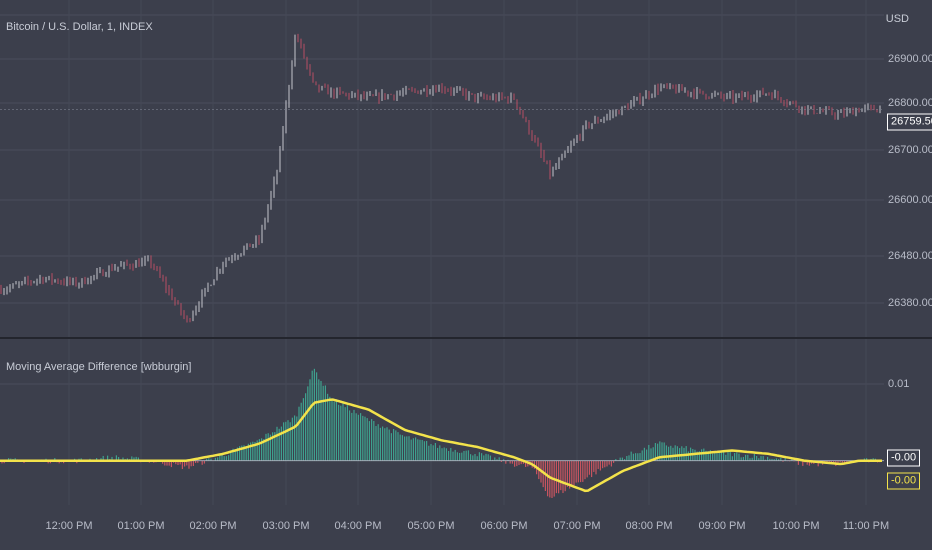 This screenshot has height=550, width=932. Describe the element at coordinates (910, 150) in the screenshot. I see `price-tick-label: 26700.00` at that location.